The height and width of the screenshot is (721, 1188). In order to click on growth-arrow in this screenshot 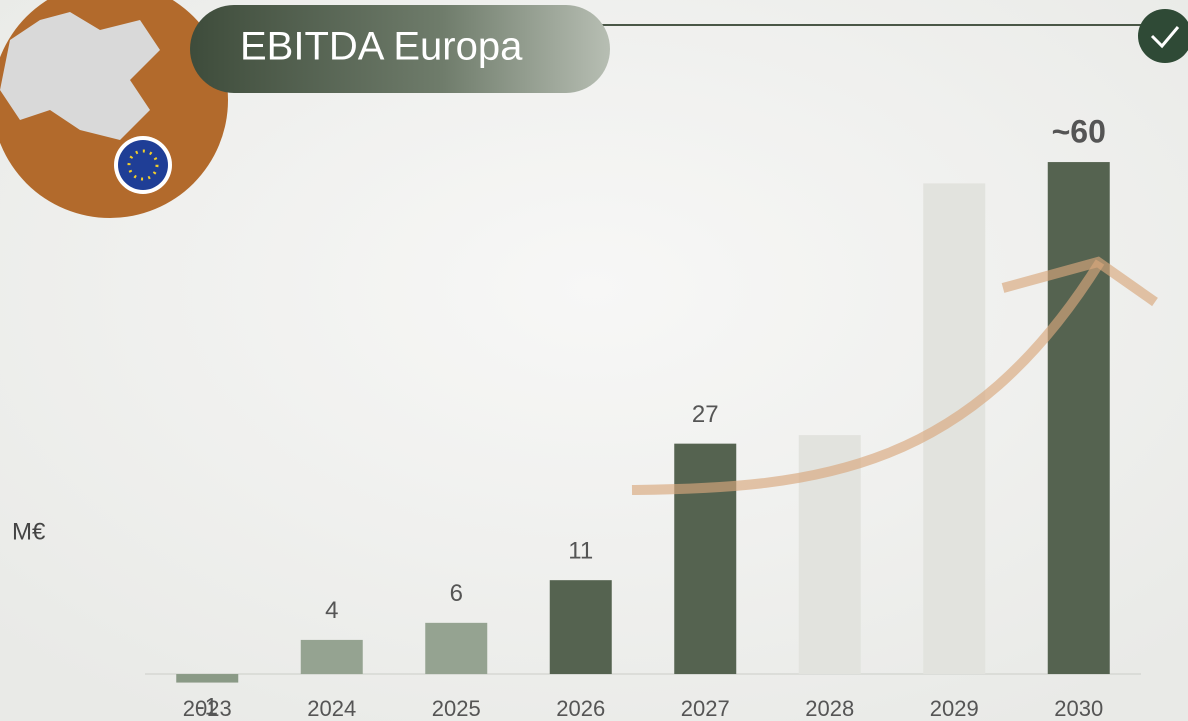, I will do `click(868, 377)`.